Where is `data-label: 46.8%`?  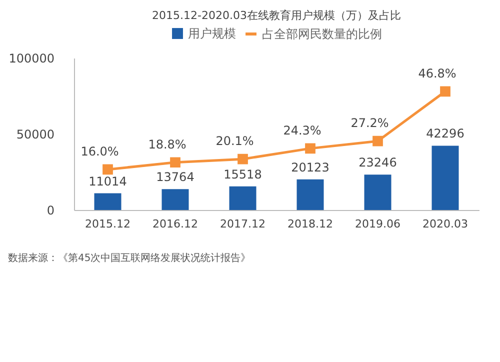
data-label: 46.8% is located at coordinates (437, 73).